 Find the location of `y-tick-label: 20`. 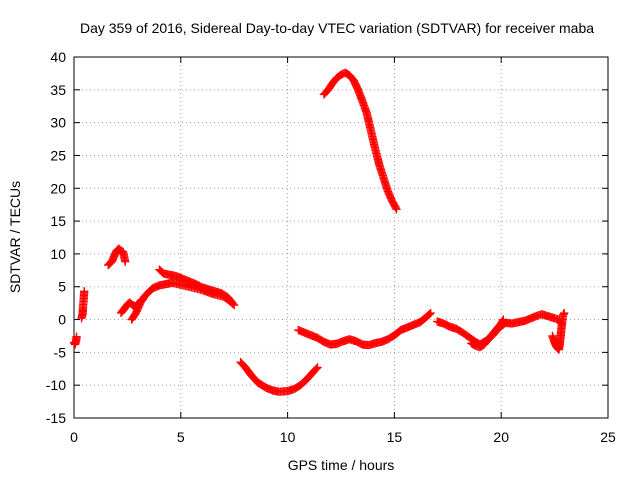

y-tick-label: 20 is located at coordinates (58, 188).